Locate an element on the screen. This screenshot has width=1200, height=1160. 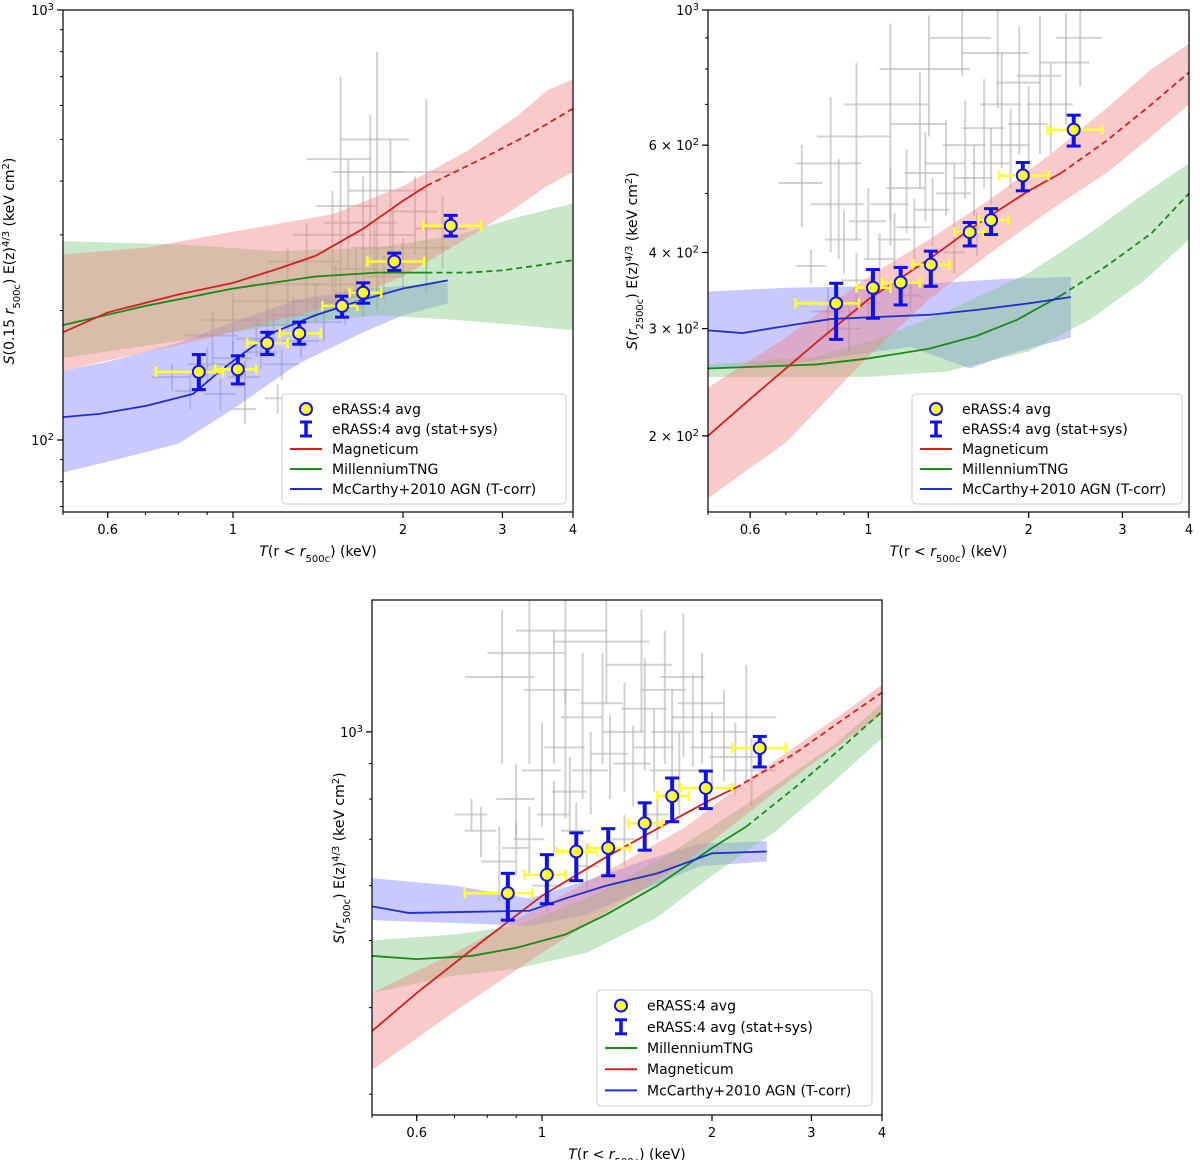
millenniumtng-line is located at coordinates (885, 332).